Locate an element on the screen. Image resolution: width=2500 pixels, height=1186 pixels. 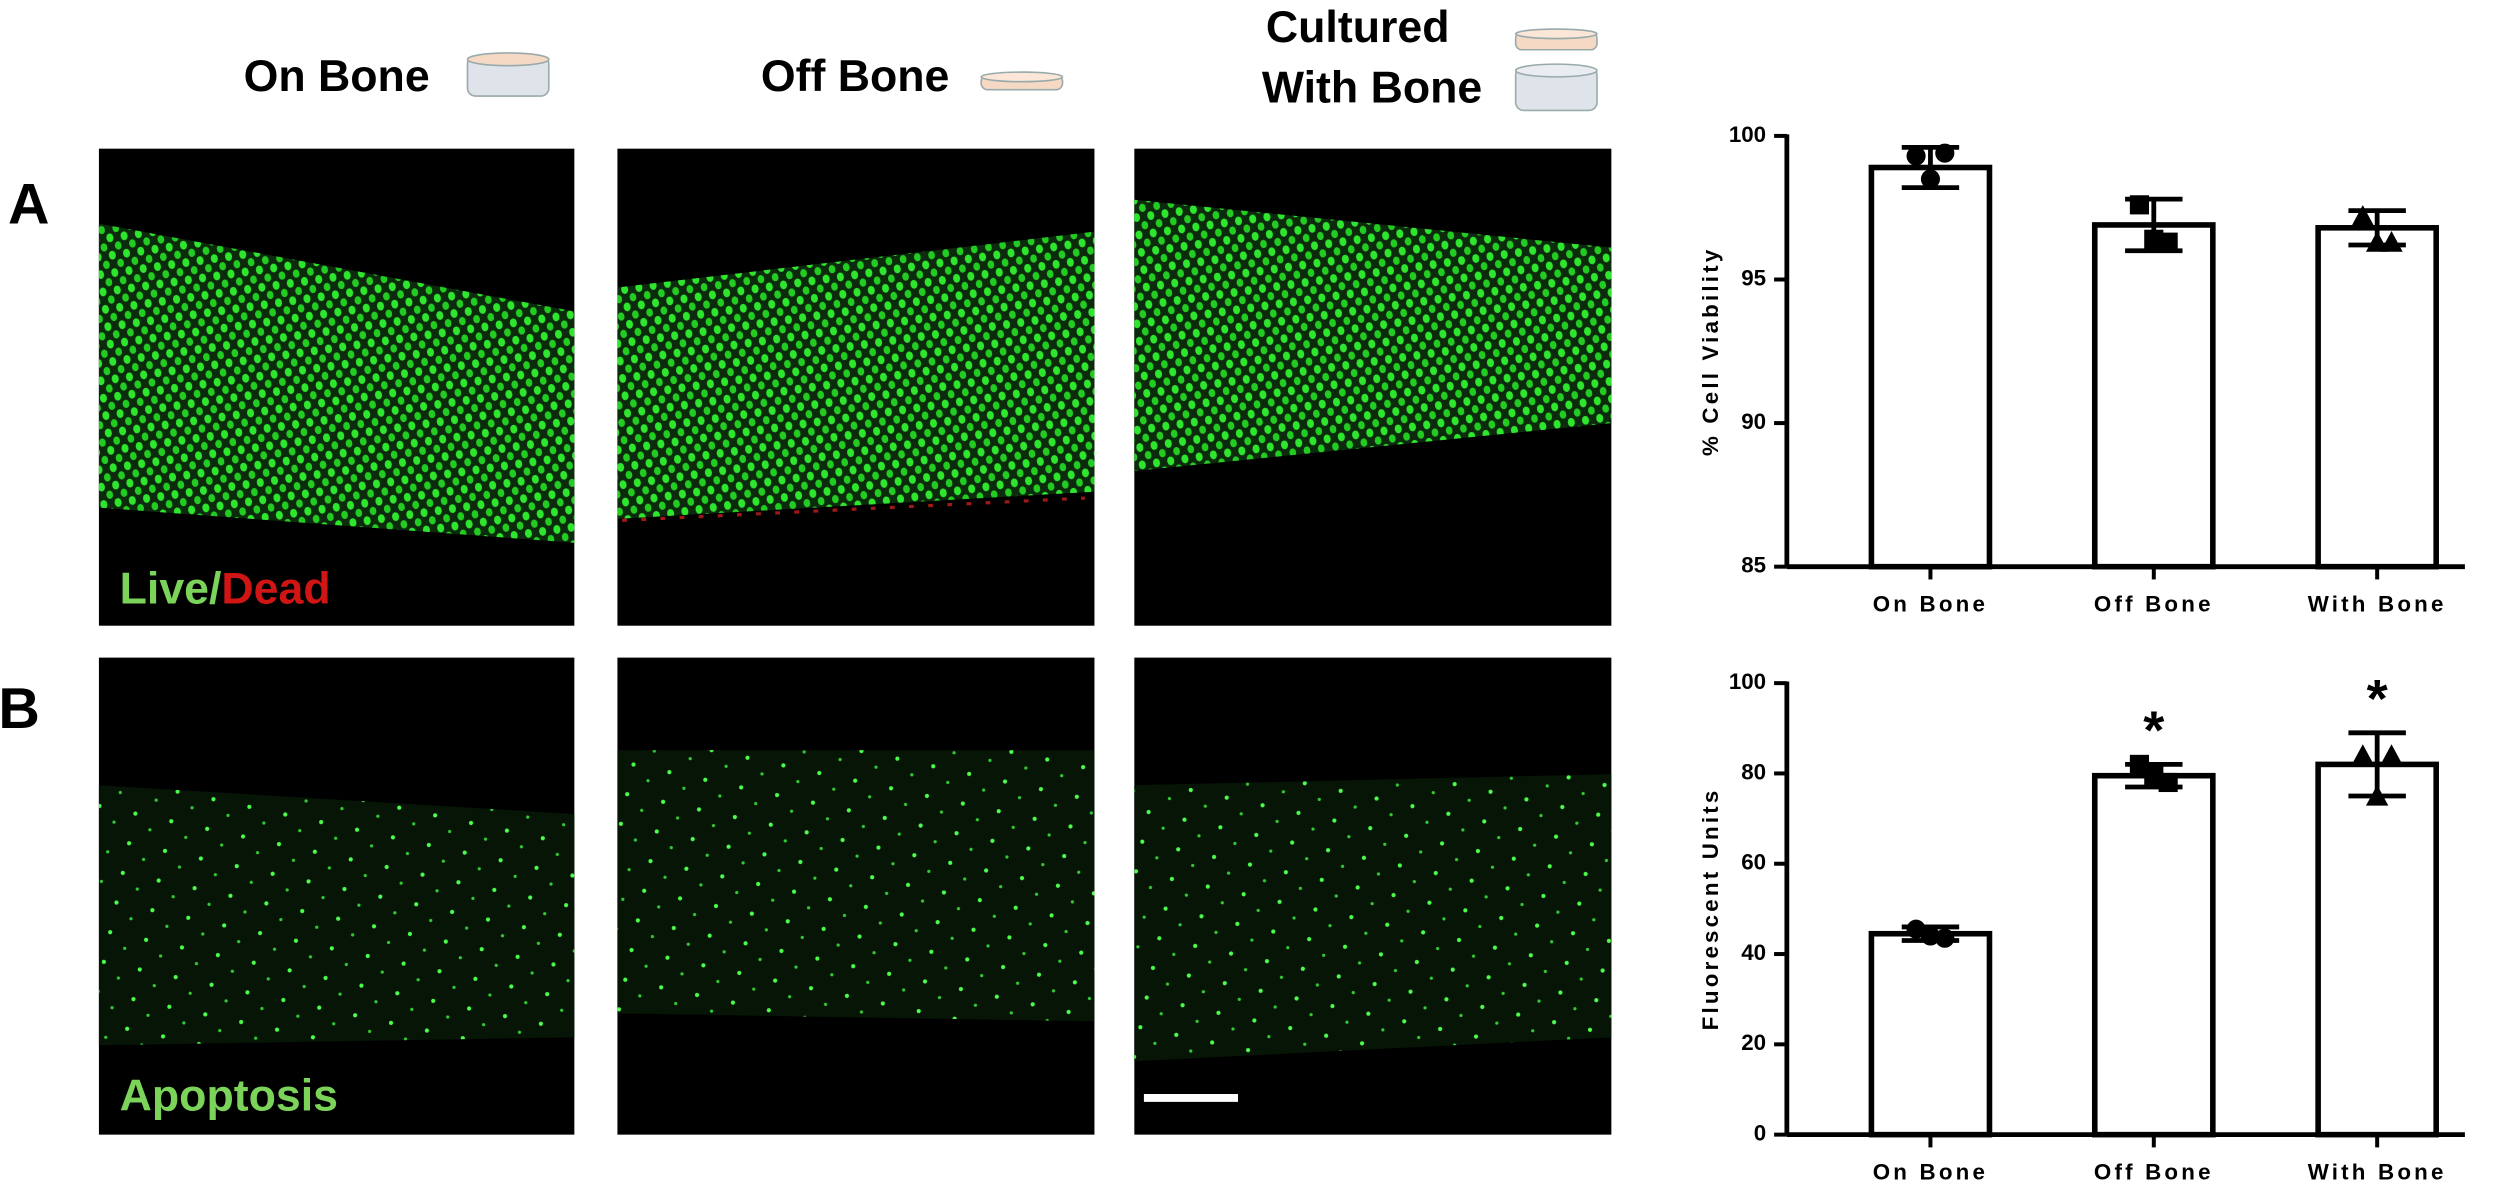
dead-label: Dead is located at coordinates (275, 588).